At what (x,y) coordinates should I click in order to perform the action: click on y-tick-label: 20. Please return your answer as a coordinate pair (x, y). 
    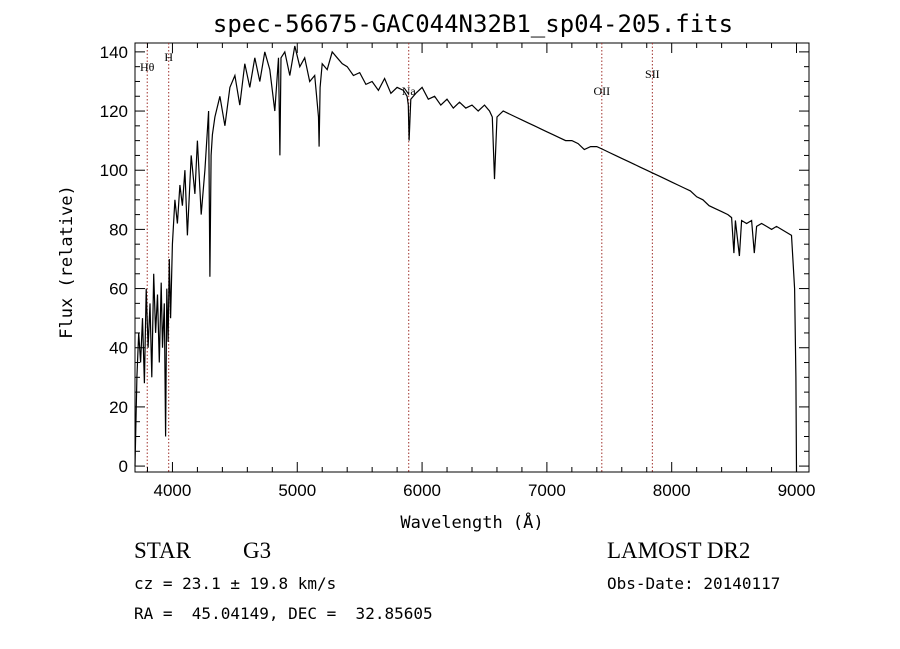
    Looking at the image, I should click on (118, 407).